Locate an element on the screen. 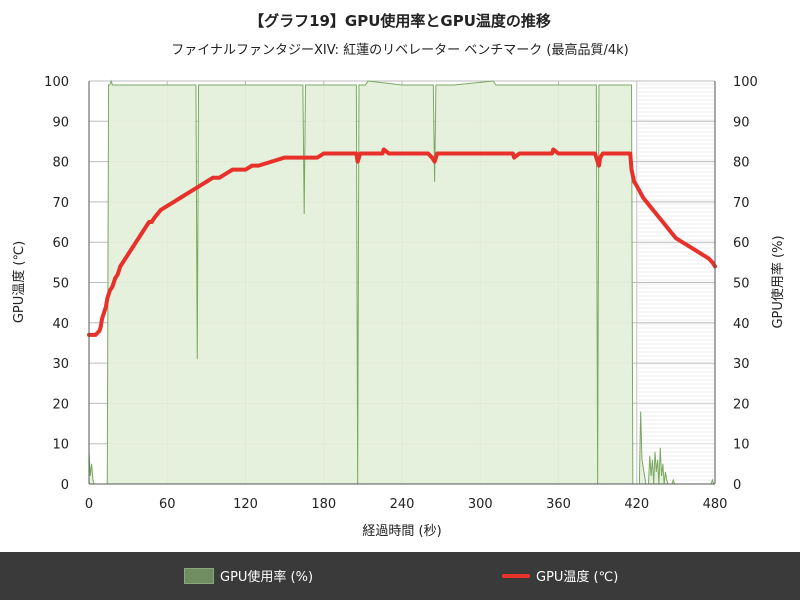 The height and width of the screenshot is (600, 800). y-axis-title-right: GPU使用率 (%) is located at coordinates (778, 281).